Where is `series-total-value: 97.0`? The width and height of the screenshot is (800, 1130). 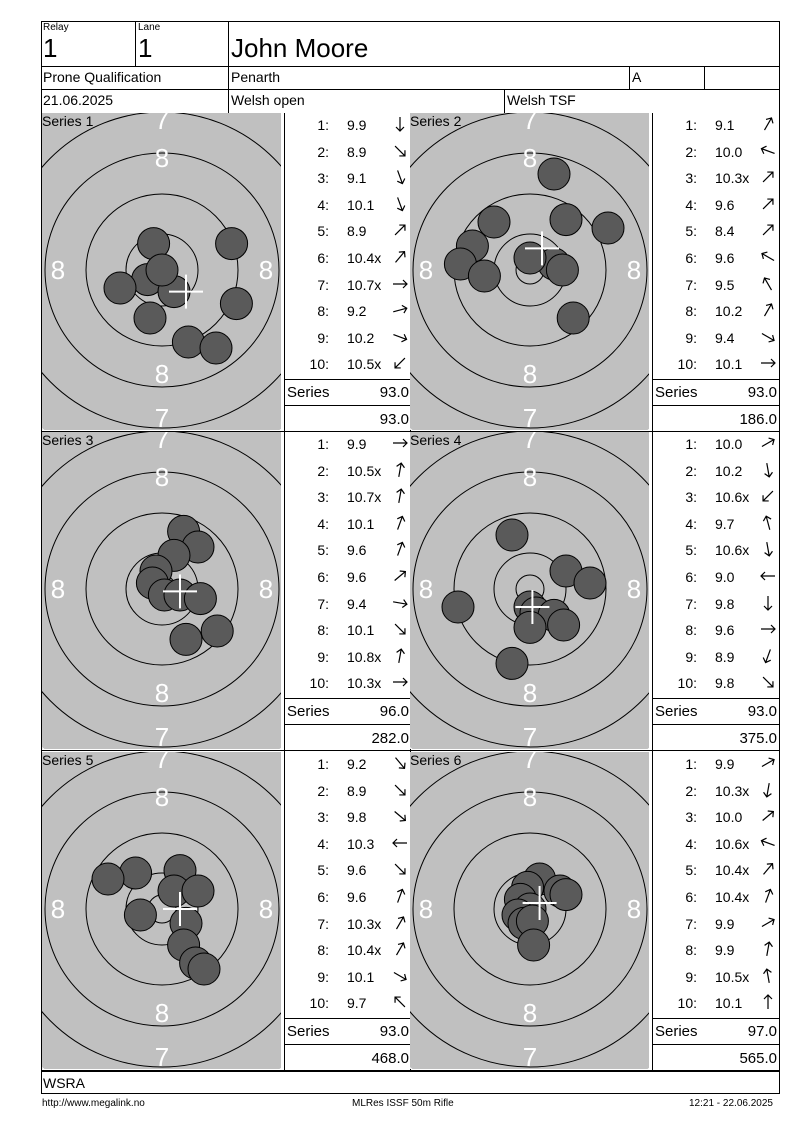 series-total-value: 97.0 is located at coordinates (762, 1031).